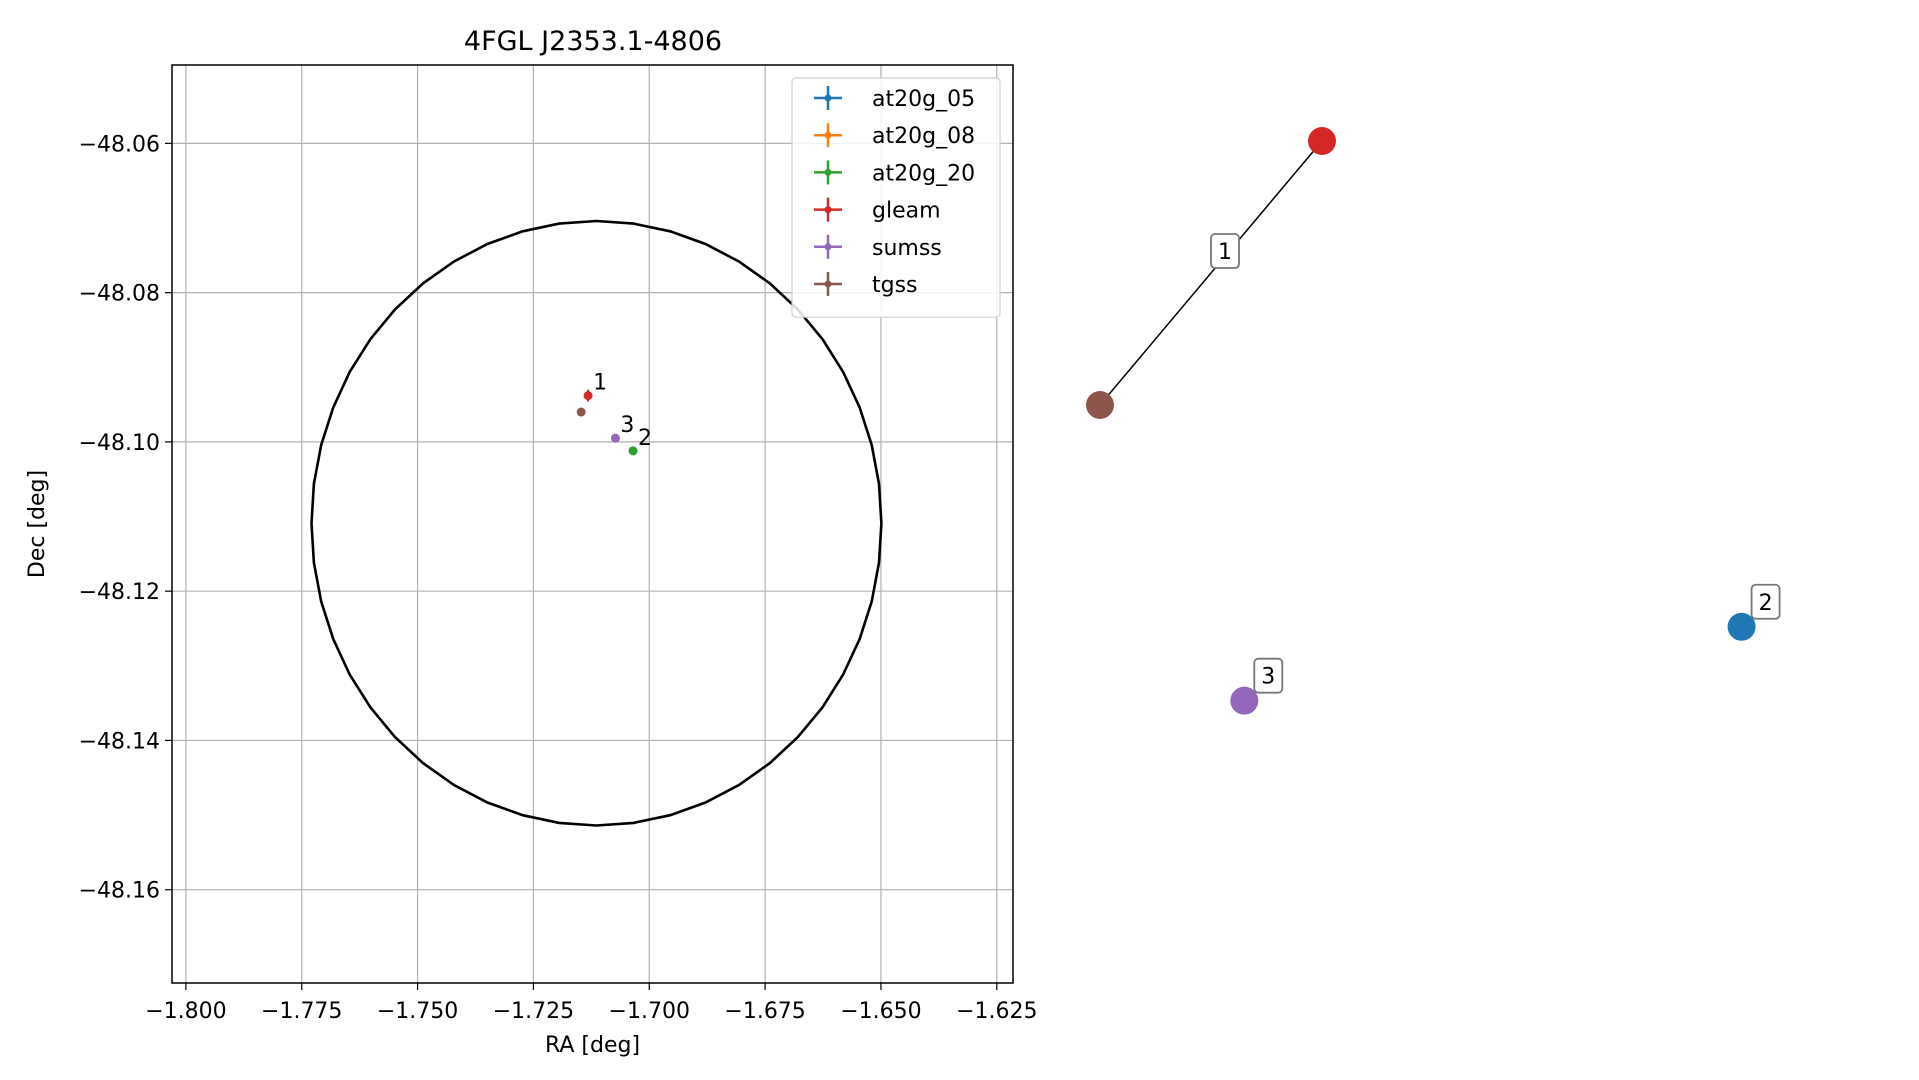  I want to click on point-annotation: 3, so click(627, 425).